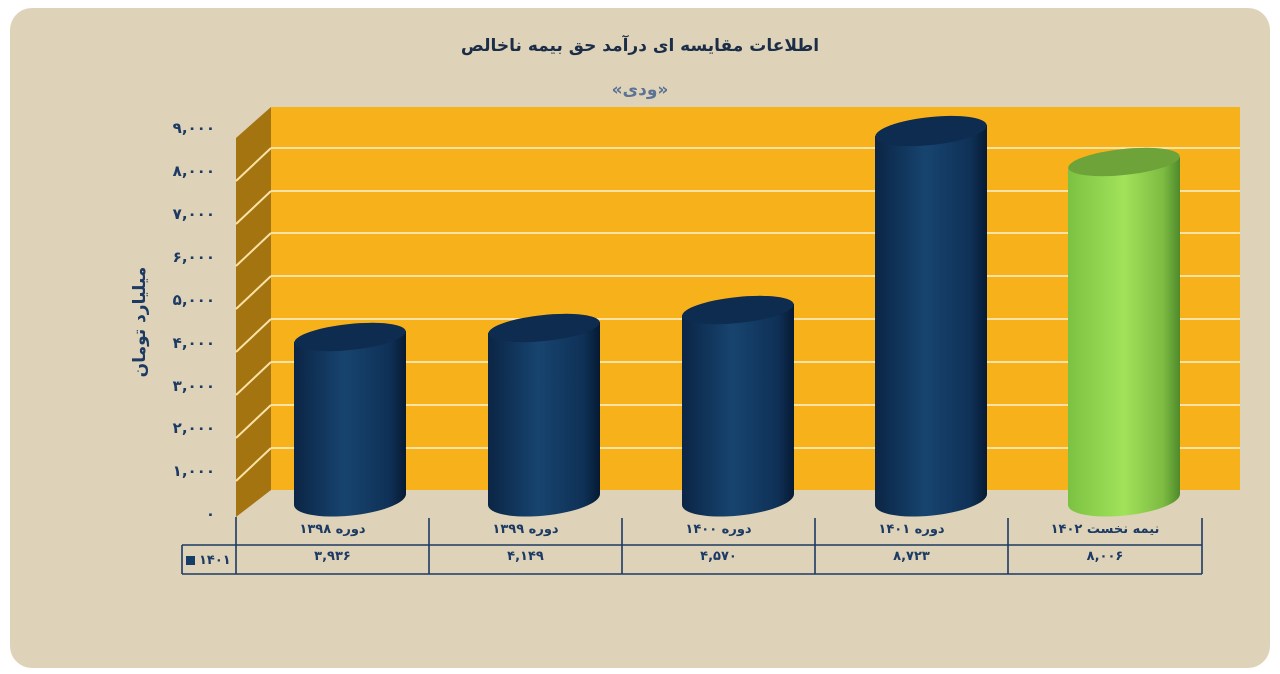 The image size is (1280, 674). Describe the element at coordinates (190, 560) in the screenshot. I see `legend-swatch-icon` at that location.